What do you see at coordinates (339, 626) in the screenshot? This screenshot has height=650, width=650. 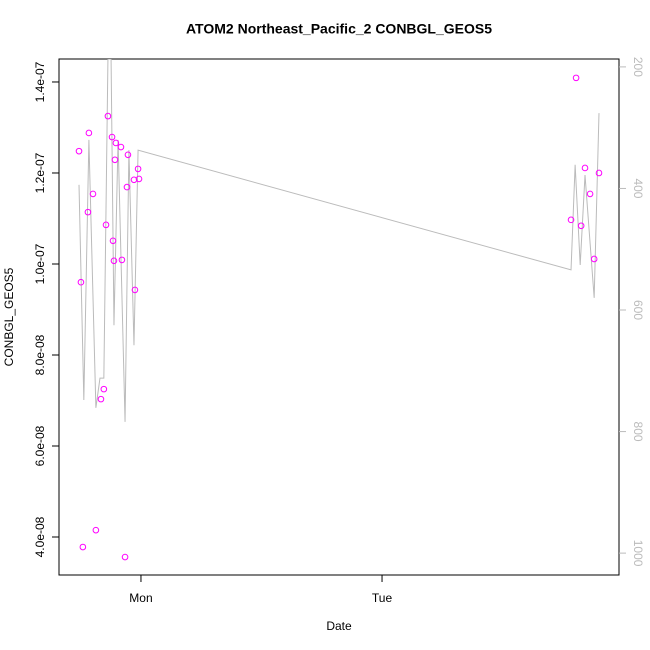 I see `x-axis-label: Date` at bounding box center [339, 626].